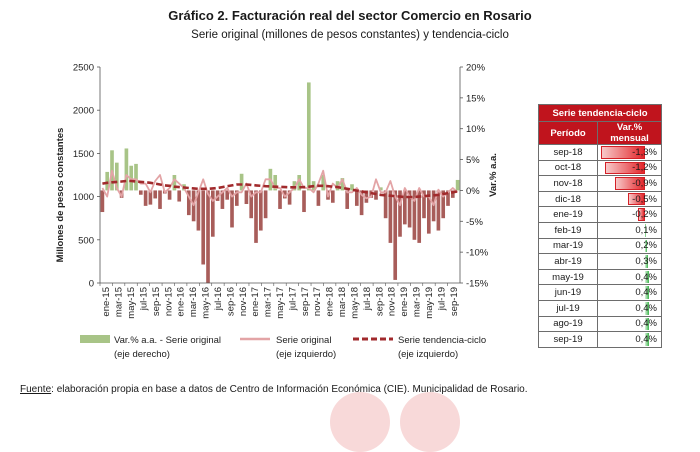  I want to click on y-right-tick-label: 0%, so click(473, 191).